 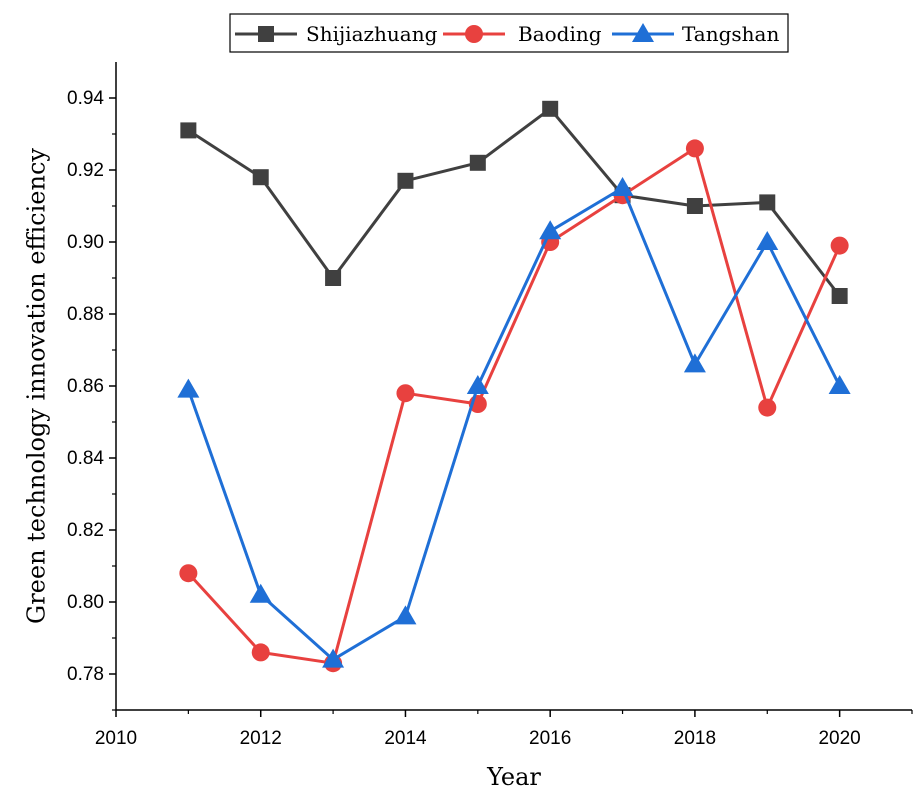 I want to click on x-ticks: 2010 2012 2014 2016 2018 2020, so click(x=504, y=729).